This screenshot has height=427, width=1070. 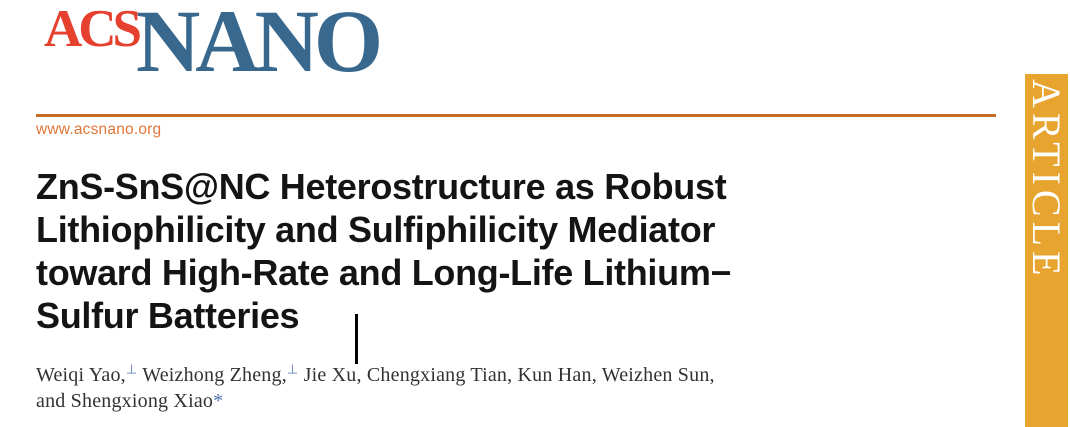 I want to click on title-line-4: Sulfur Batteries, so click(x=168, y=315).